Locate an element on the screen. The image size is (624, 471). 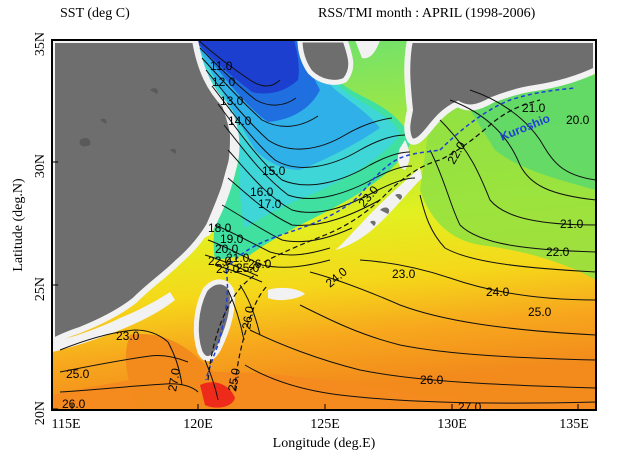
contour-label: 11.0 is located at coordinates (221, 66).